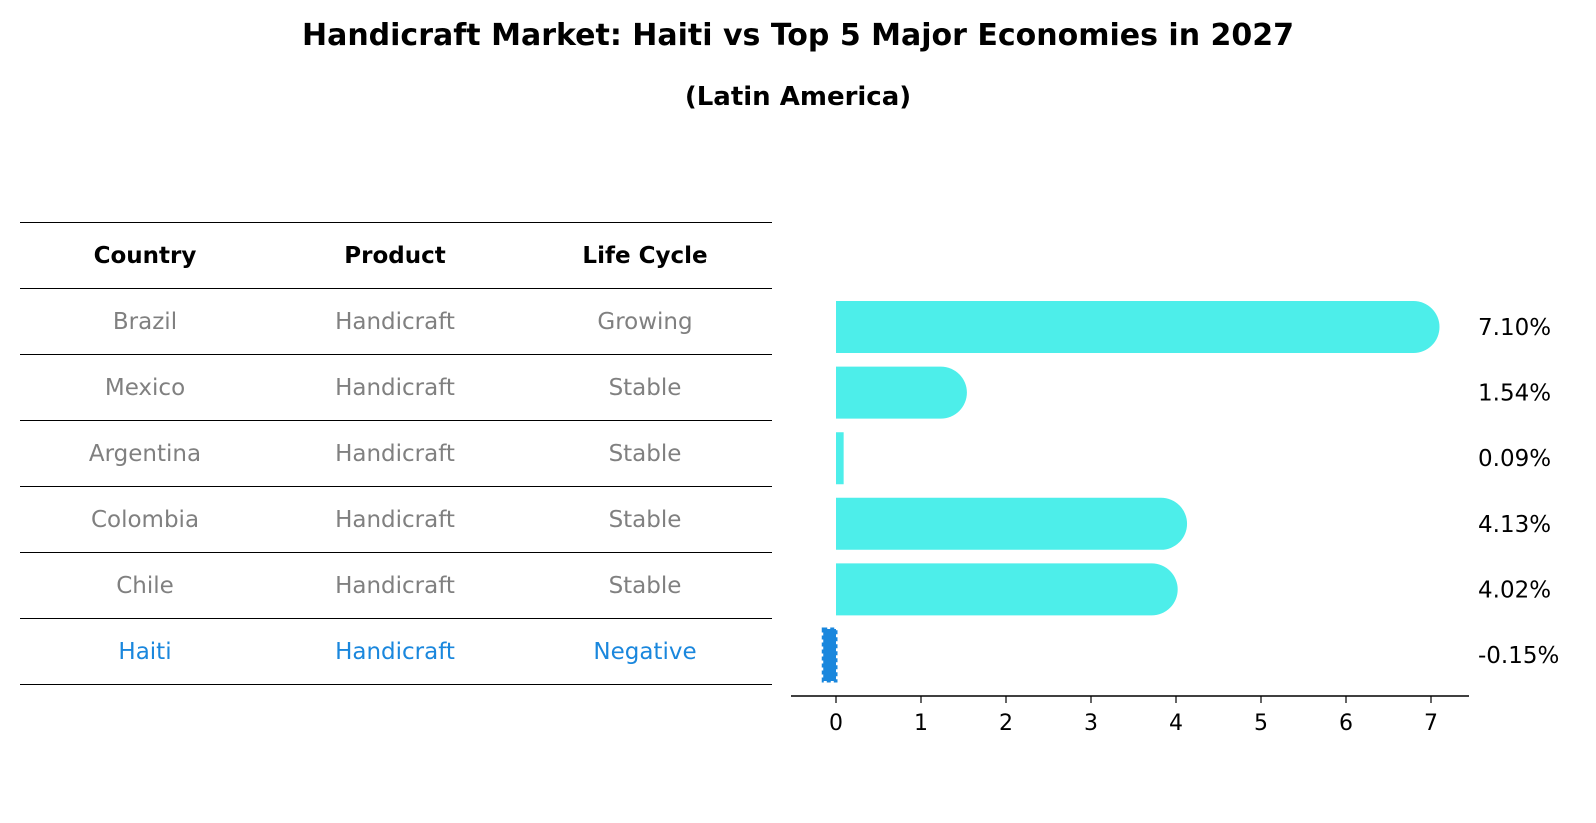 Image resolution: width=1596 pixels, height=823 pixels. I want to click on value-label-brazil: 7.10%, so click(1514, 328).